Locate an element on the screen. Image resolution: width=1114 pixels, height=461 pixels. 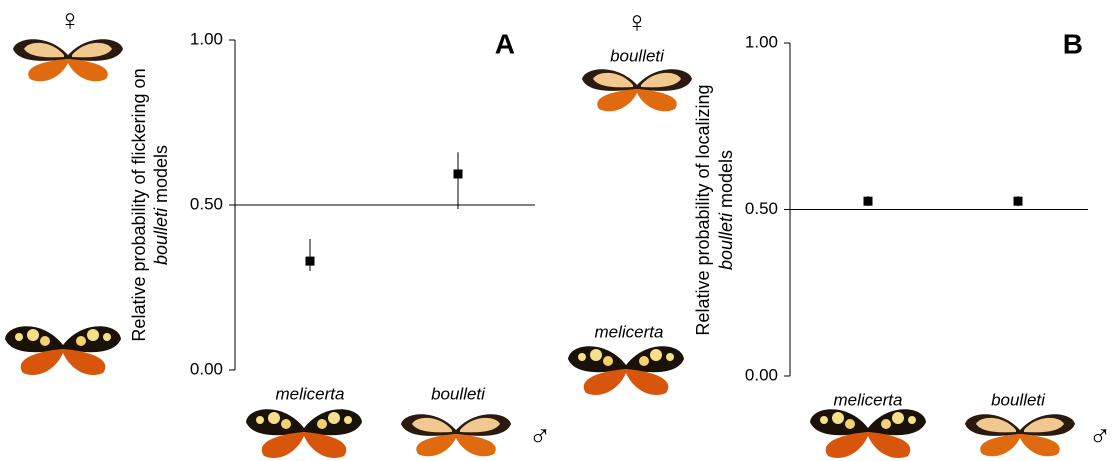
male-model-label: melicerta is located at coordinates (629, 331).